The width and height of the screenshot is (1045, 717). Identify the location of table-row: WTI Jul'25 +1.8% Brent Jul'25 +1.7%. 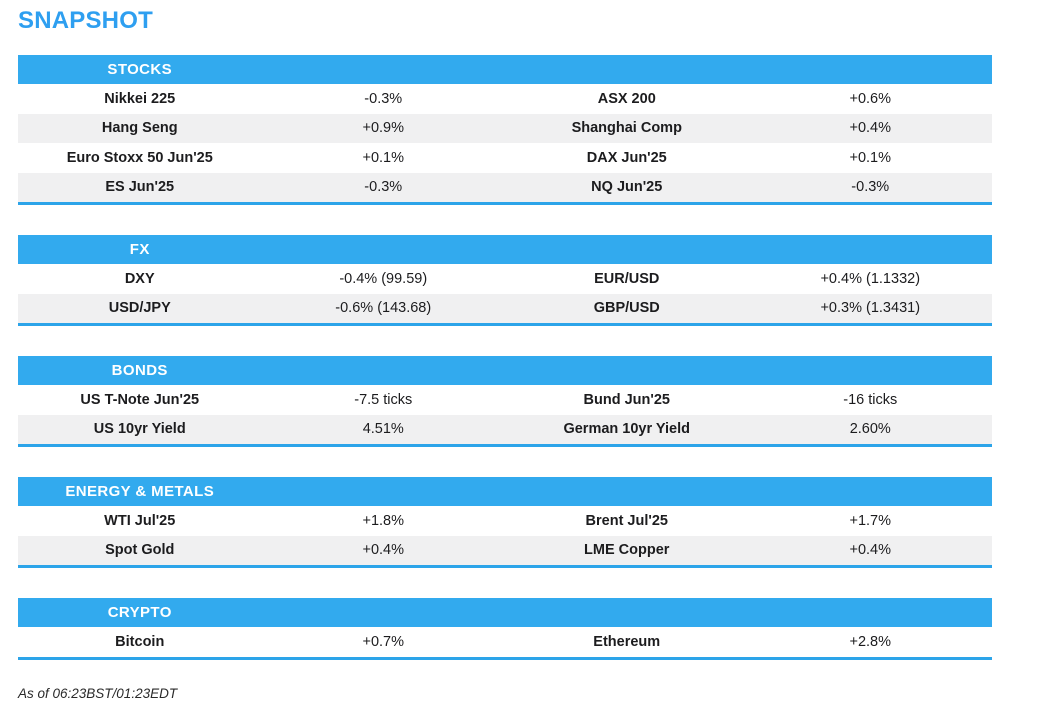
(505, 521).